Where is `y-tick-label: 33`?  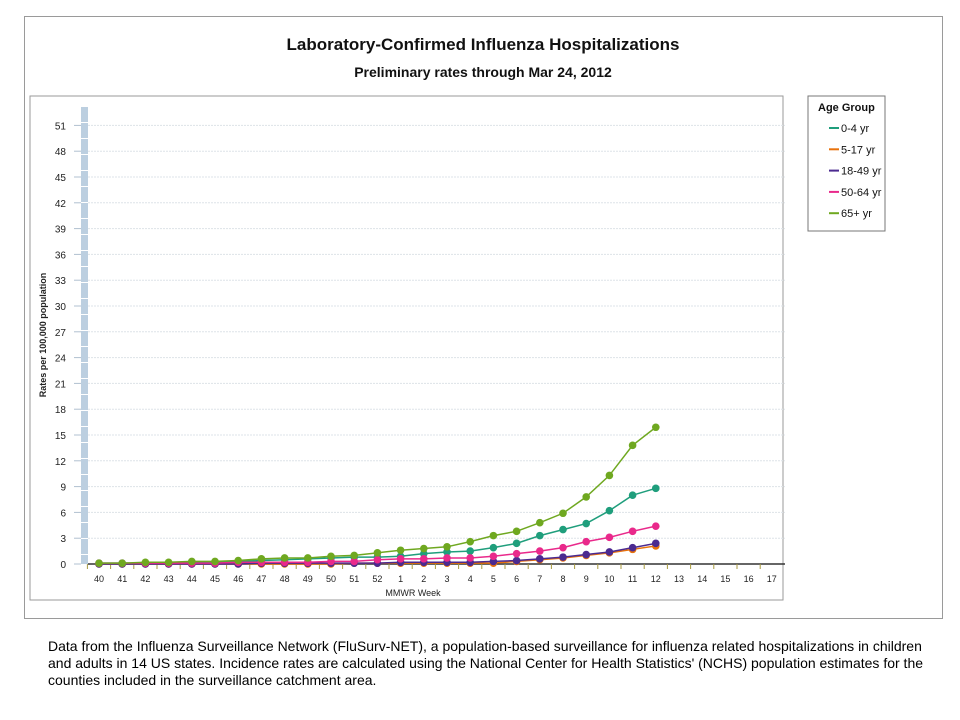 y-tick-label: 33 is located at coordinates (61, 281).